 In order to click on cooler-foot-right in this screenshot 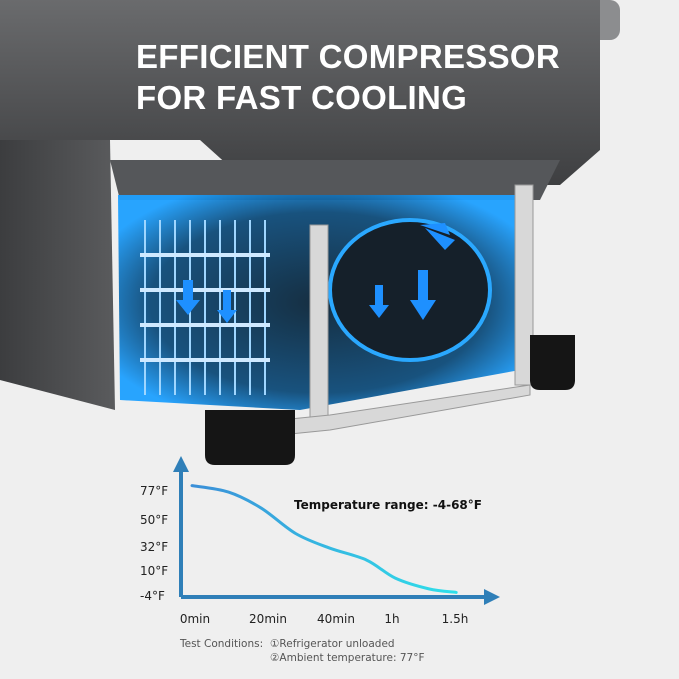, I will do `click(552, 362)`.